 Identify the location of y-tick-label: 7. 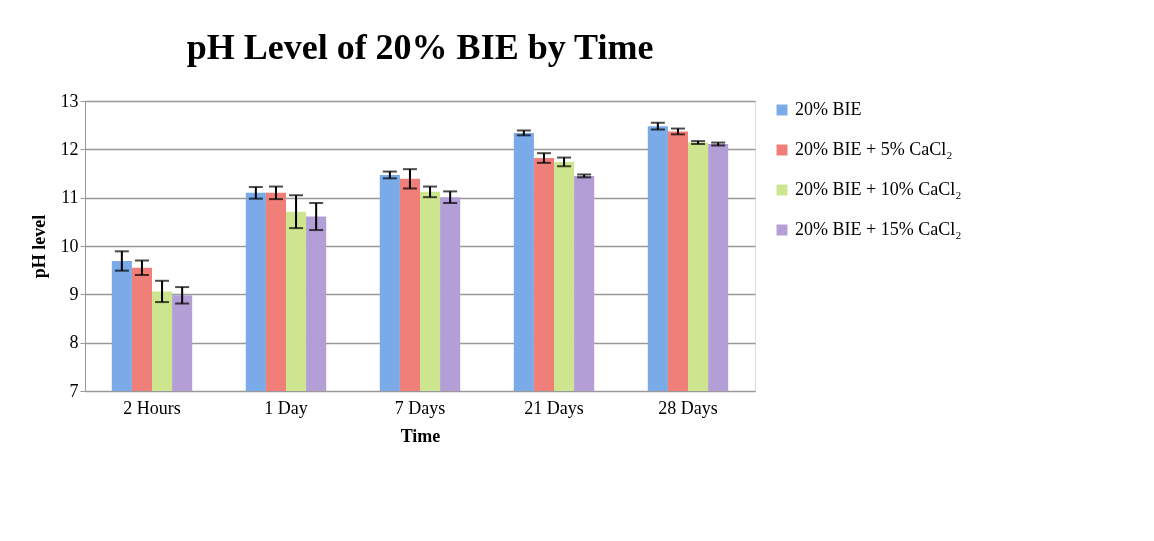
(74, 390).